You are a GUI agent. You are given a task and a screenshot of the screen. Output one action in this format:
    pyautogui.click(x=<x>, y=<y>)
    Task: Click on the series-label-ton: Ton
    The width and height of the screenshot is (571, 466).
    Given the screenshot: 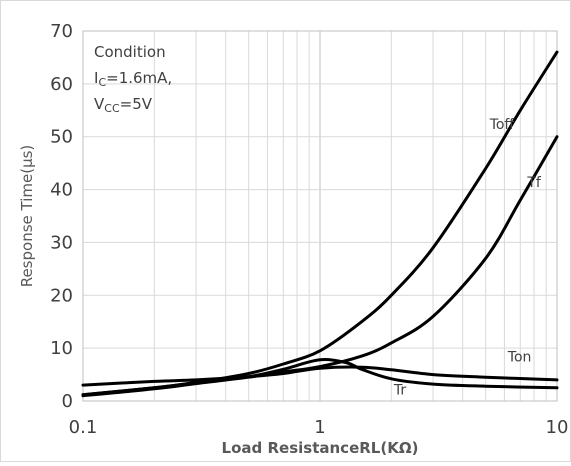 What is the action you would take?
    pyautogui.click(x=519, y=357)
    